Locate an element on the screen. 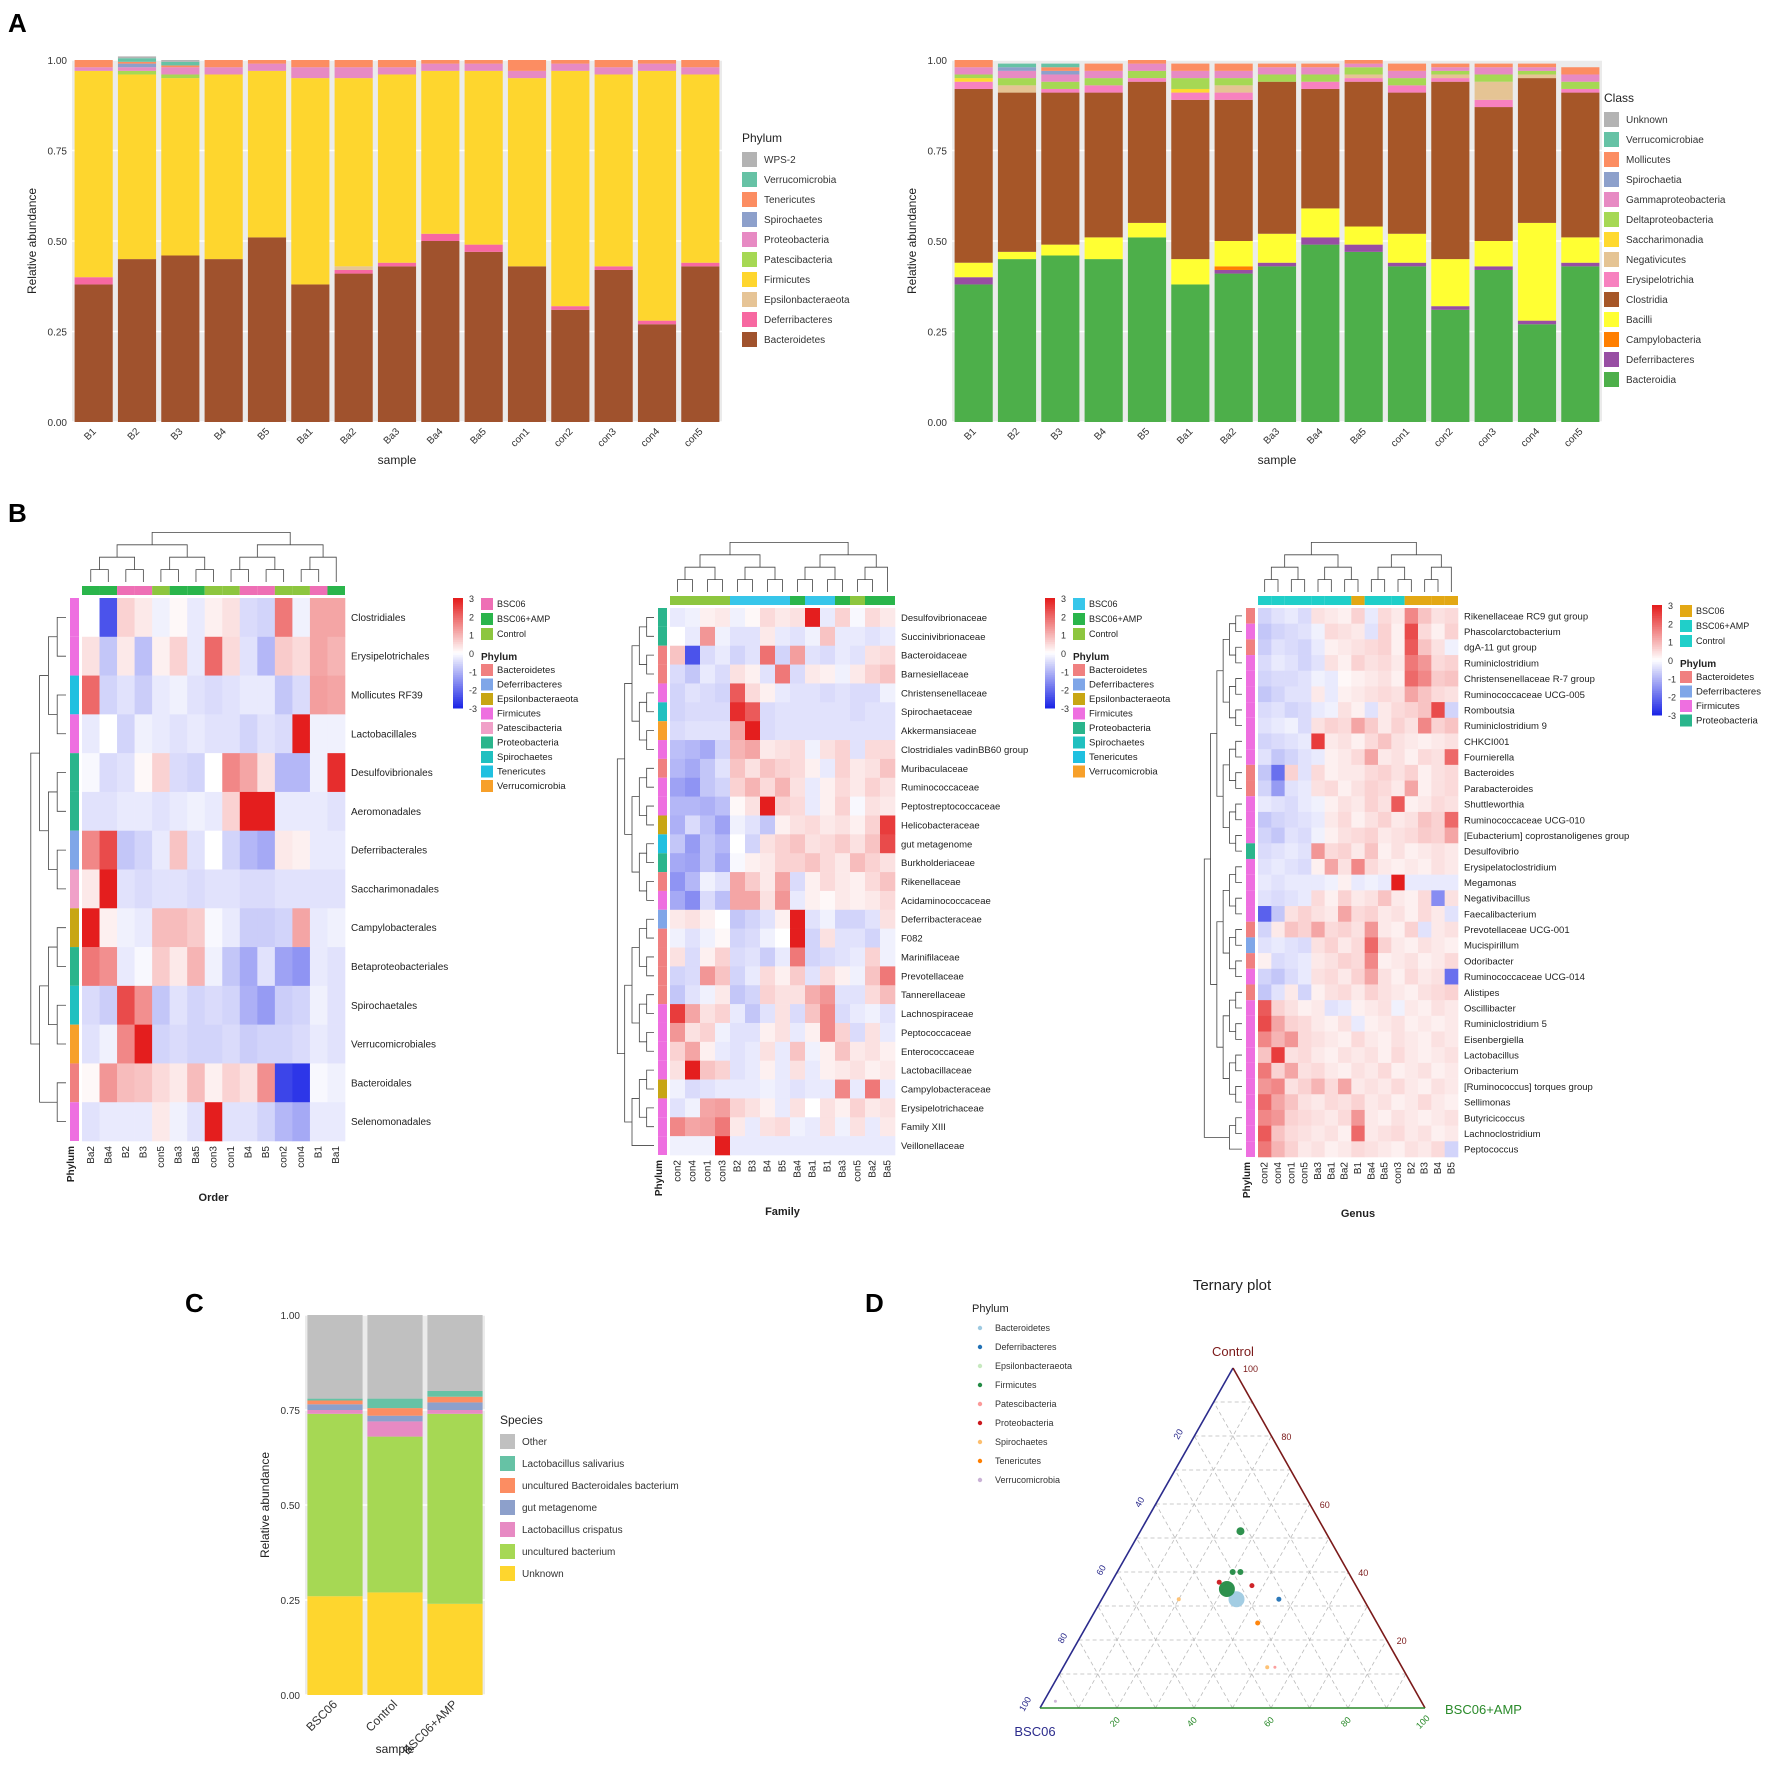 The image size is (1772, 1767). data-point-firmicutes is located at coordinates (1226, 1589).